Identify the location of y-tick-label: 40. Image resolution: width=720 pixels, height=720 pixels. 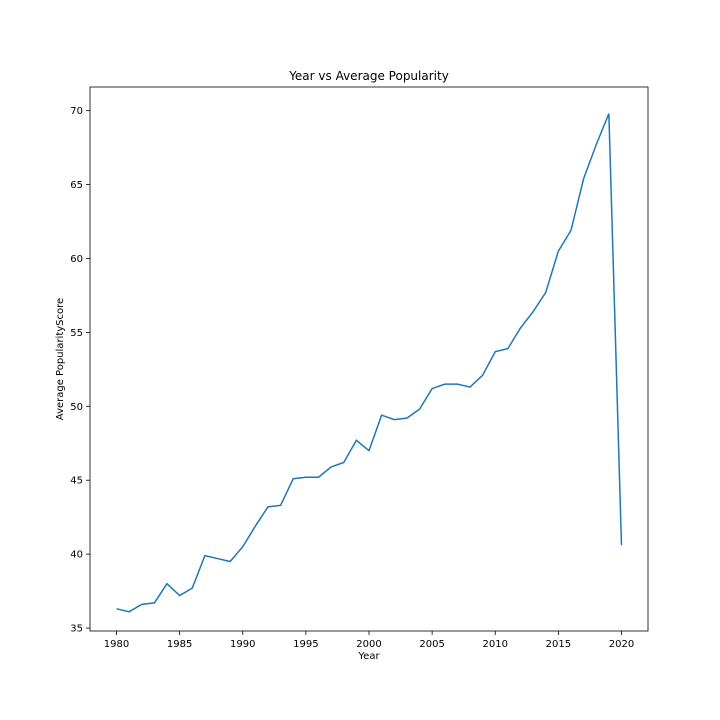
(76, 555).